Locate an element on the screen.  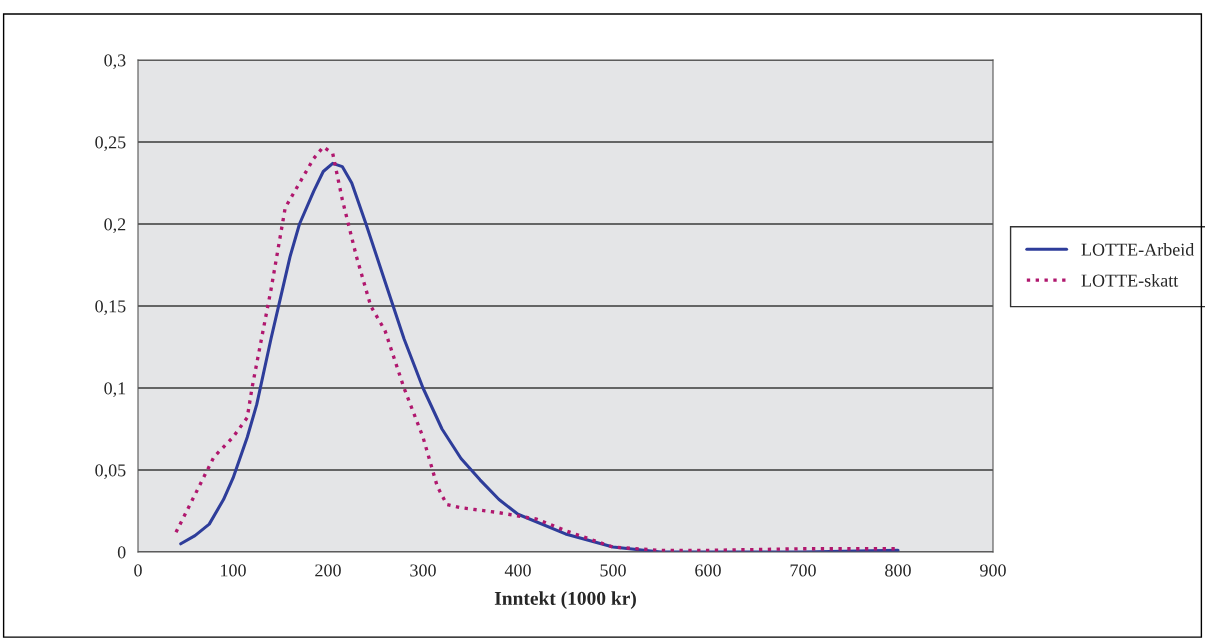
legend-label: LOTTE-Arbeid is located at coordinates (1138, 249).